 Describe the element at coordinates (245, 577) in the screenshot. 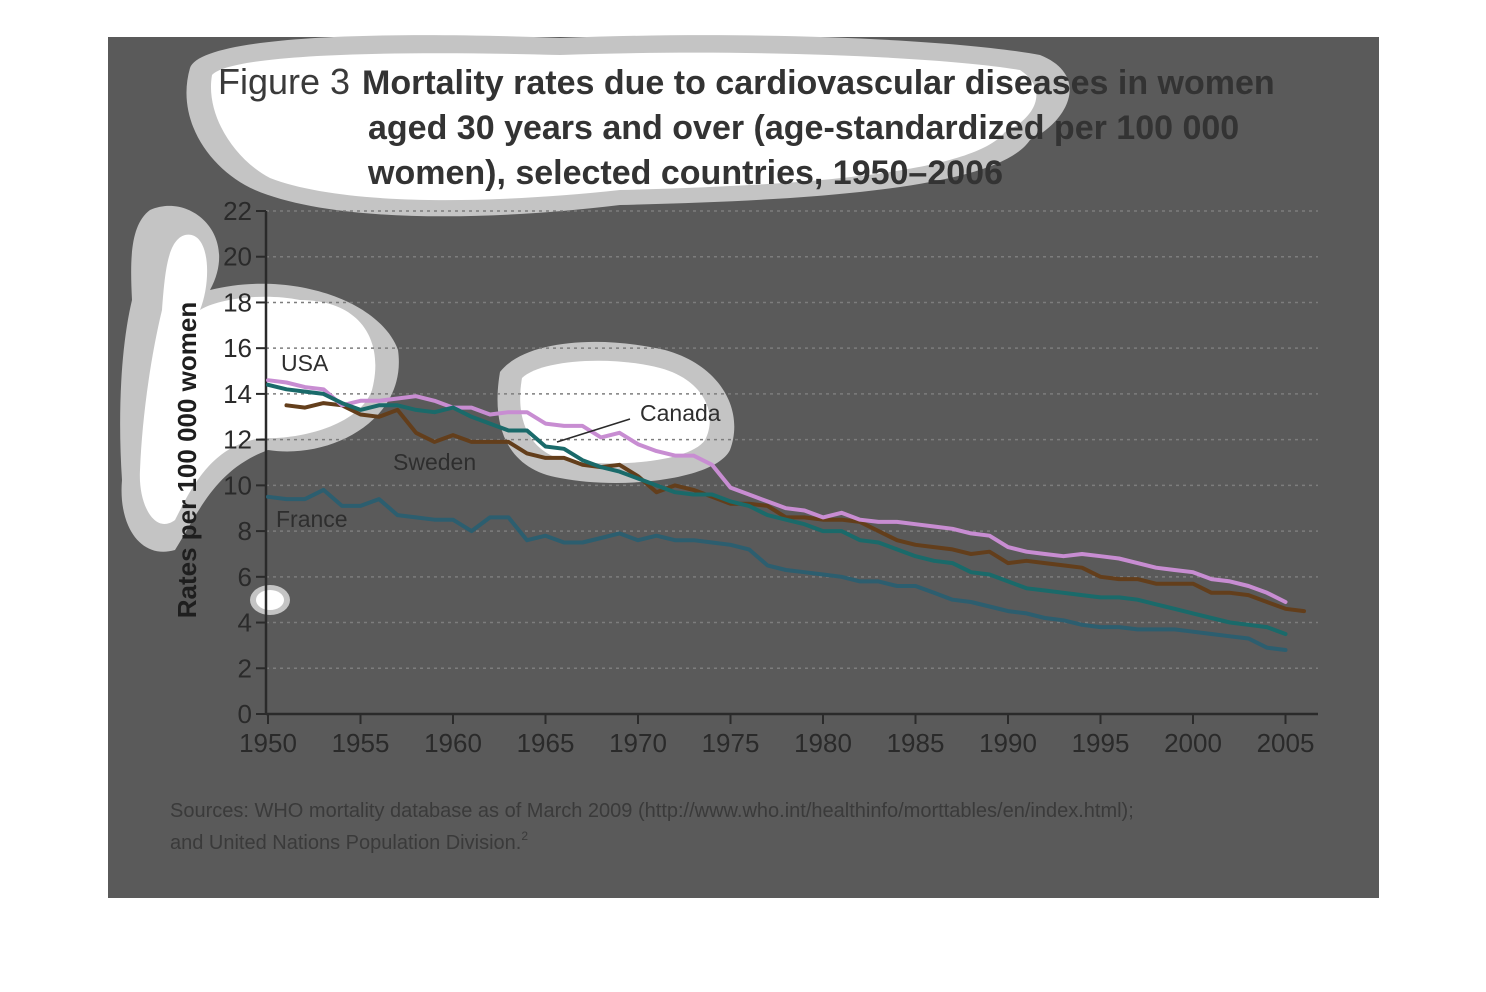

I see `y-tick-label: 6` at that location.